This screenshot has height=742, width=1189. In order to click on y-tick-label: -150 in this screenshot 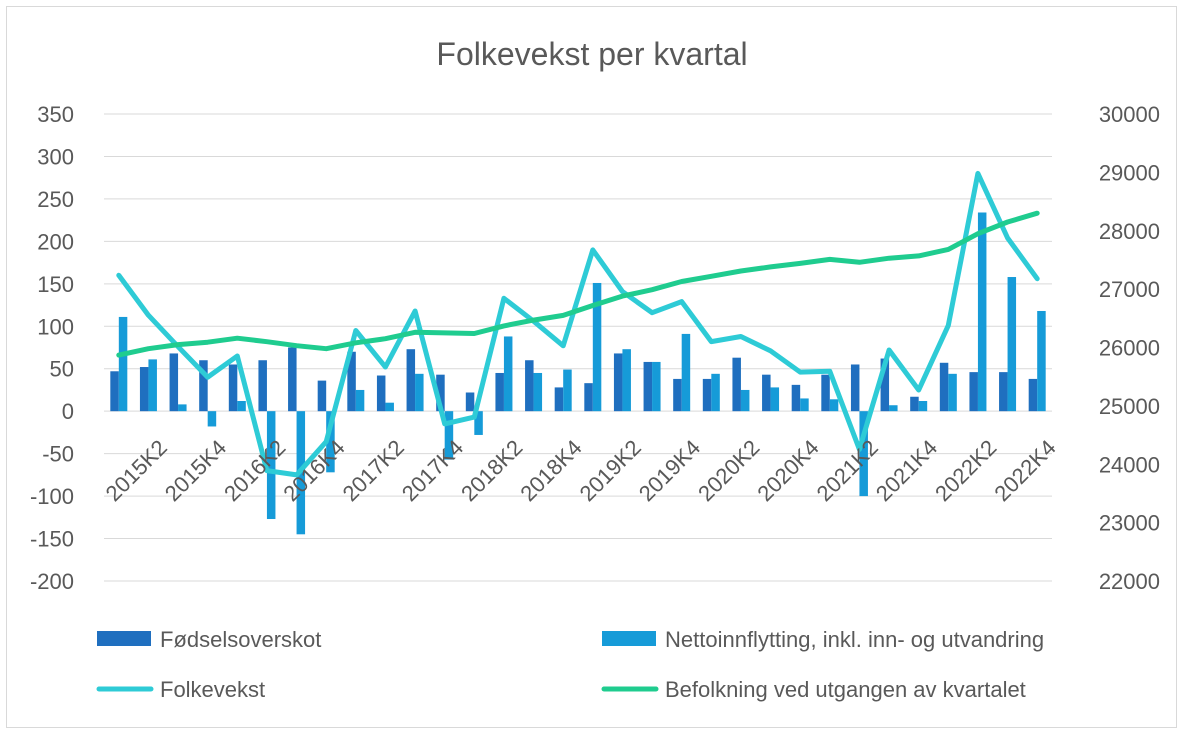, I will do `click(52, 539)`.